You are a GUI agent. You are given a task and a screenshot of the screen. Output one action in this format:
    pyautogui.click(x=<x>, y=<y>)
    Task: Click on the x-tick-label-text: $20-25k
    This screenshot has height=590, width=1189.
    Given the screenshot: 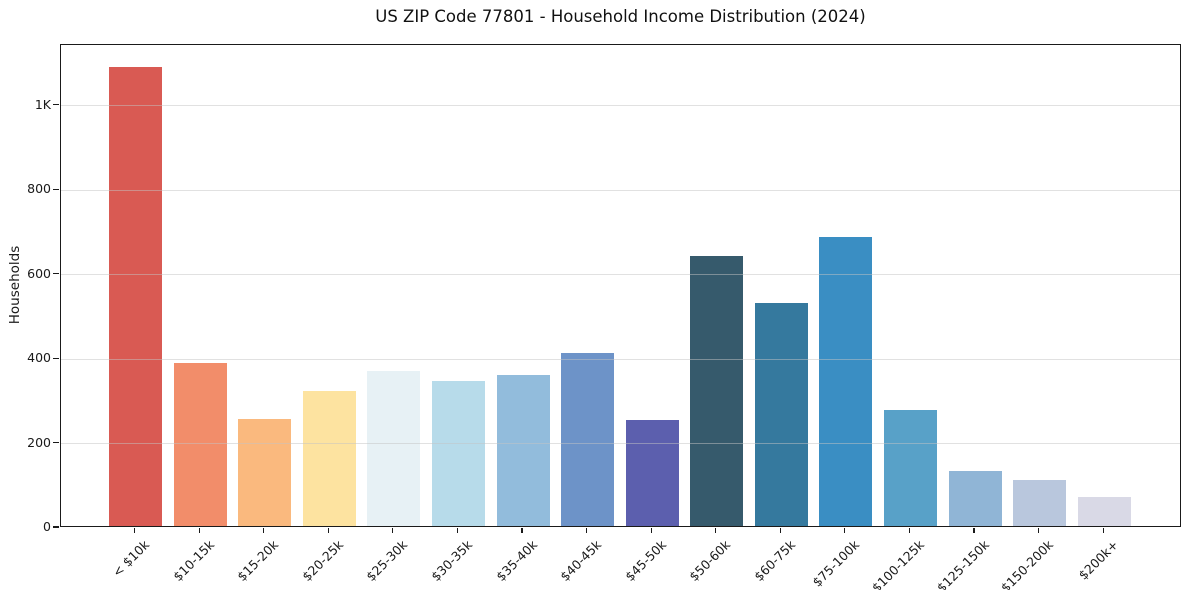 What is the action you would take?
    pyautogui.click(x=322, y=561)
    